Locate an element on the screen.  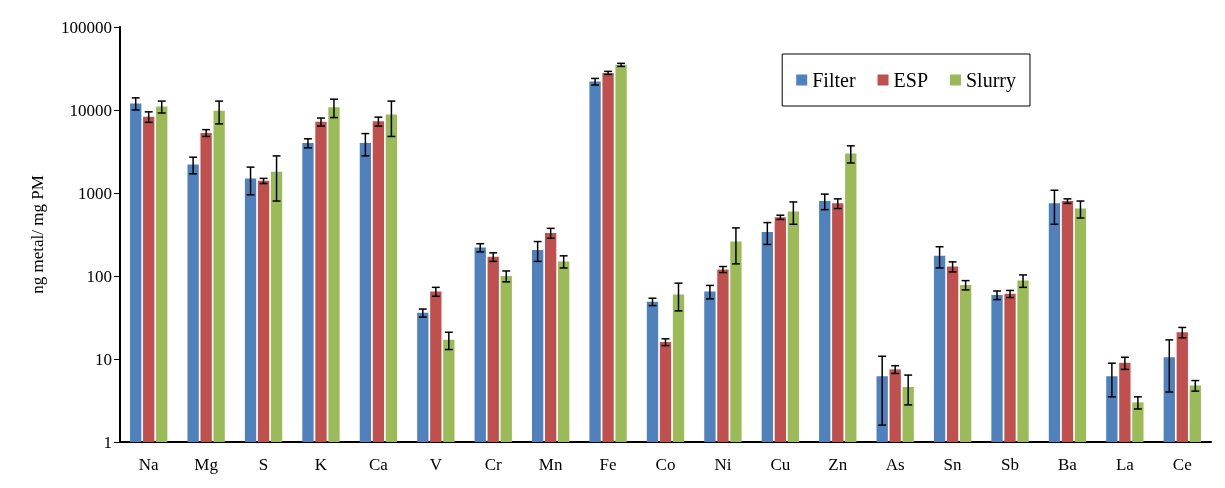
y-tick-label: 10000 is located at coordinates (90, 110).